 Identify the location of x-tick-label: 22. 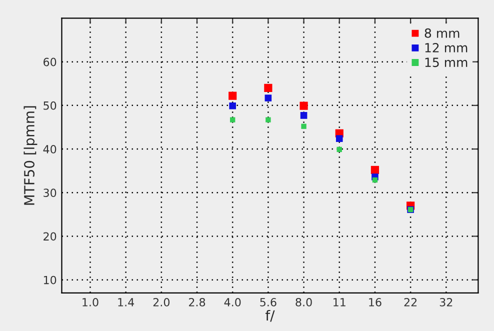
(410, 302).